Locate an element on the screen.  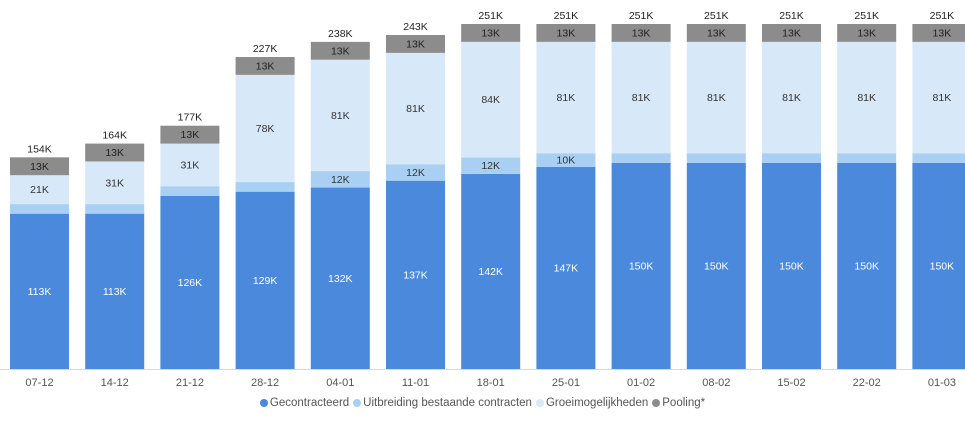
total-label: 164K is located at coordinates (114, 136).